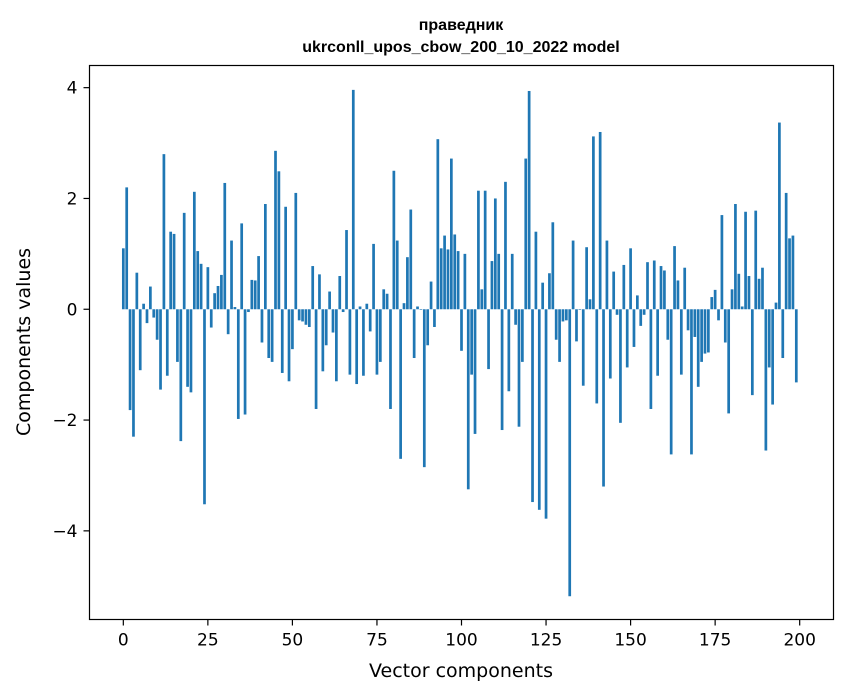 The image size is (847, 696). I want to click on y-tick-label: 0, so click(72, 310).